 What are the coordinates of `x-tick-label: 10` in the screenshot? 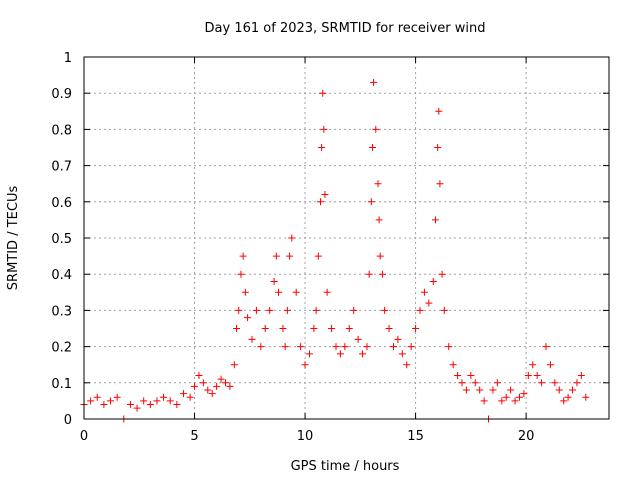 It's located at (305, 436).